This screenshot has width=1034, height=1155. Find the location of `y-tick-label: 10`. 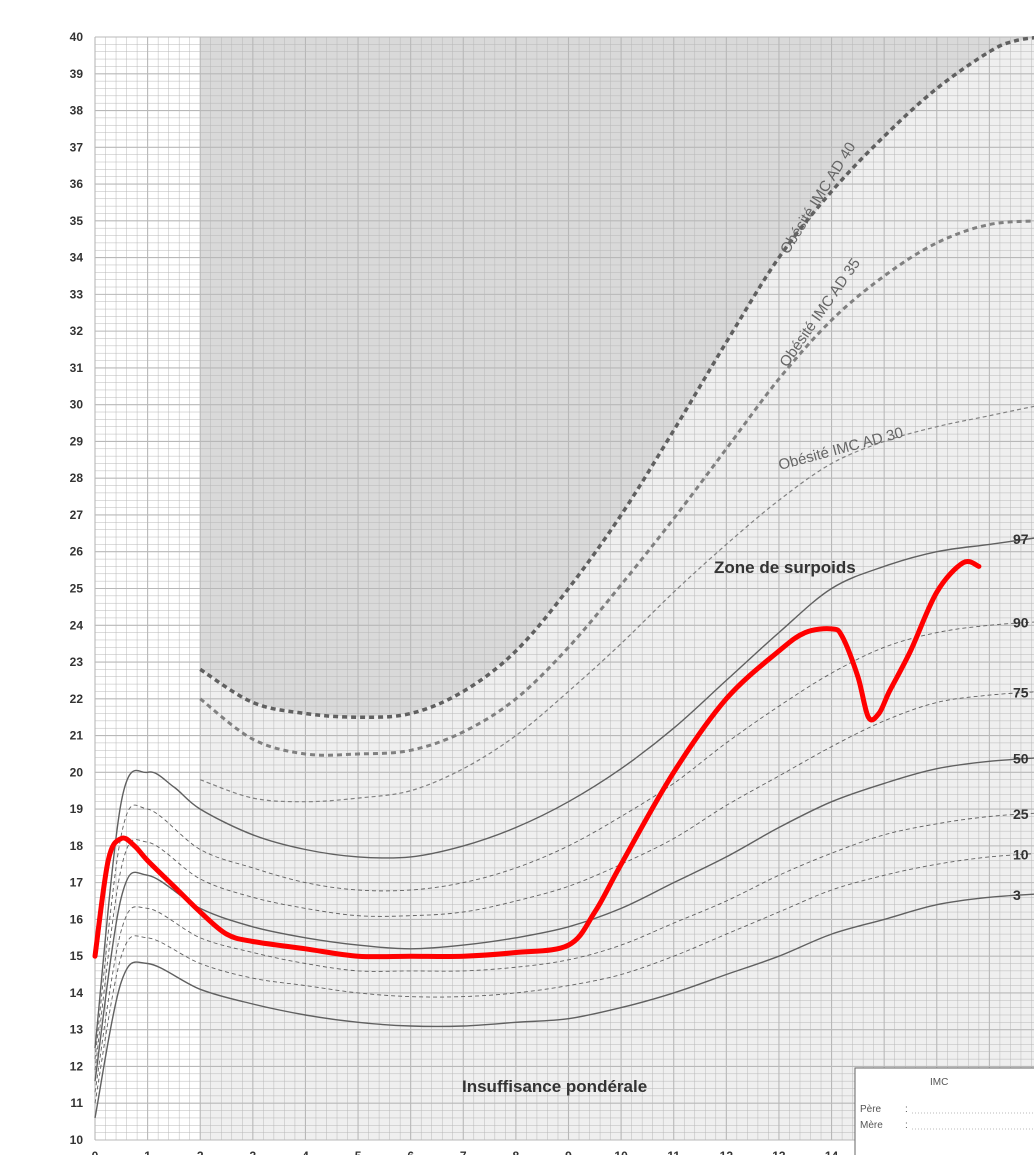

y-tick-label: 10 is located at coordinates (77, 1140).